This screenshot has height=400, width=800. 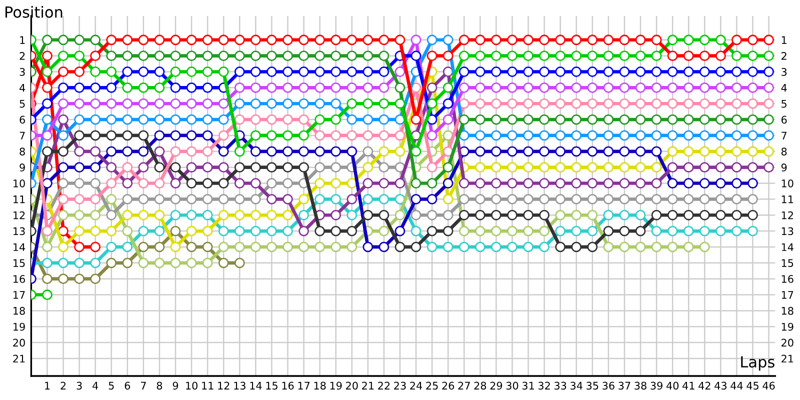 What do you see at coordinates (320, 386) in the screenshot?
I see `x-tick-label: 18` at bounding box center [320, 386].